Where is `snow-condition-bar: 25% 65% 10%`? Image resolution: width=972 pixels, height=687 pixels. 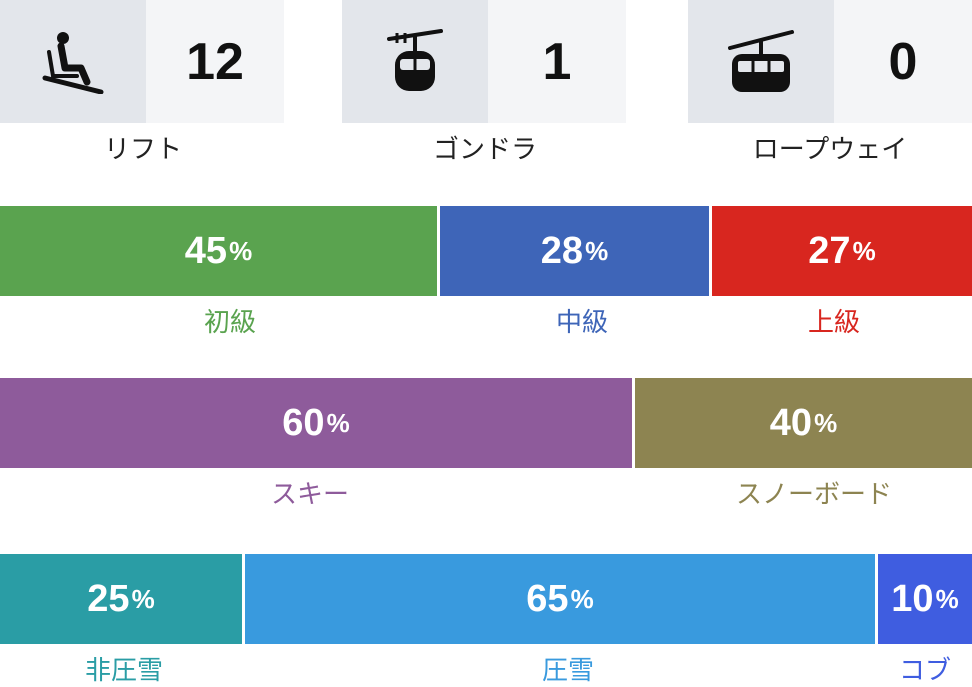
snow-condition-bar: 25% 65% 10% is located at coordinates (486, 599).